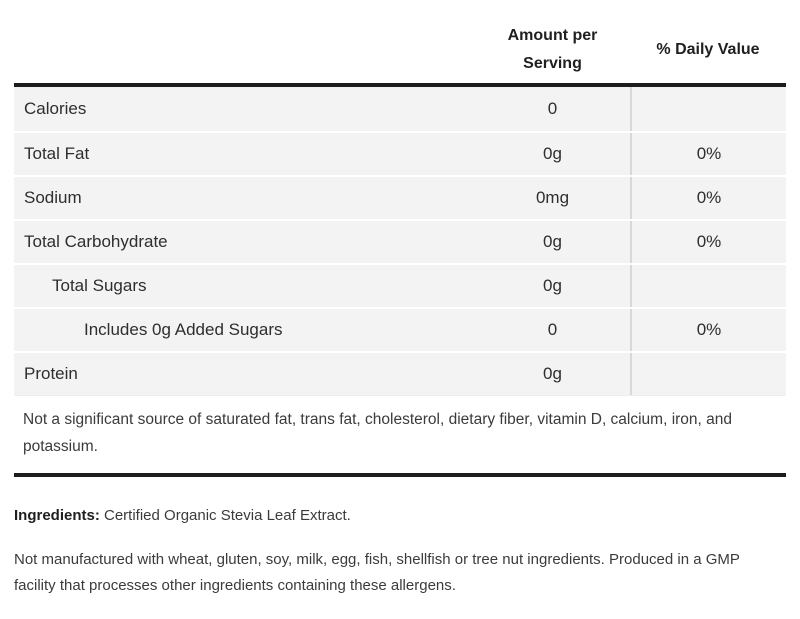 Image resolution: width=800 pixels, height=619 pixels. I want to click on column-header-amount-label: Amount per Serving, so click(552, 49).